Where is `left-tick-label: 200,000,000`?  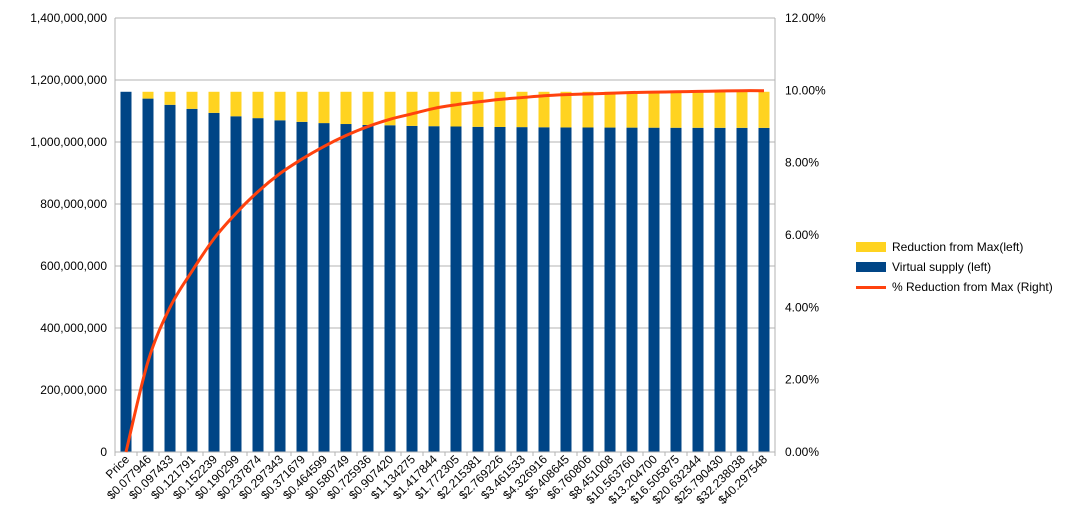 left-tick-label: 200,000,000 is located at coordinates (73, 390).